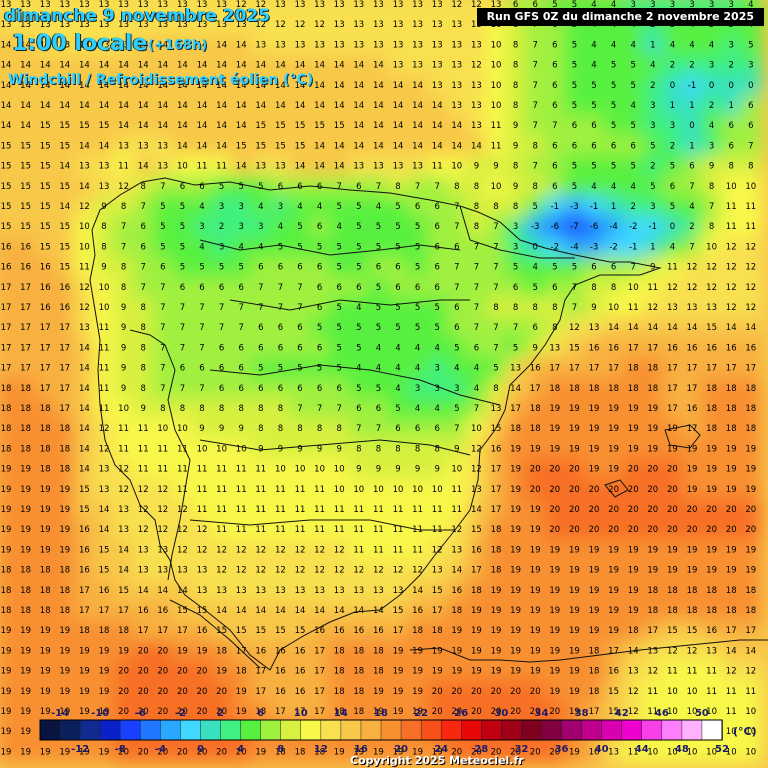 The image size is (768, 768). What do you see at coordinates (594, 227) in the screenshot?
I see `grid-value: -6` at bounding box center [594, 227].